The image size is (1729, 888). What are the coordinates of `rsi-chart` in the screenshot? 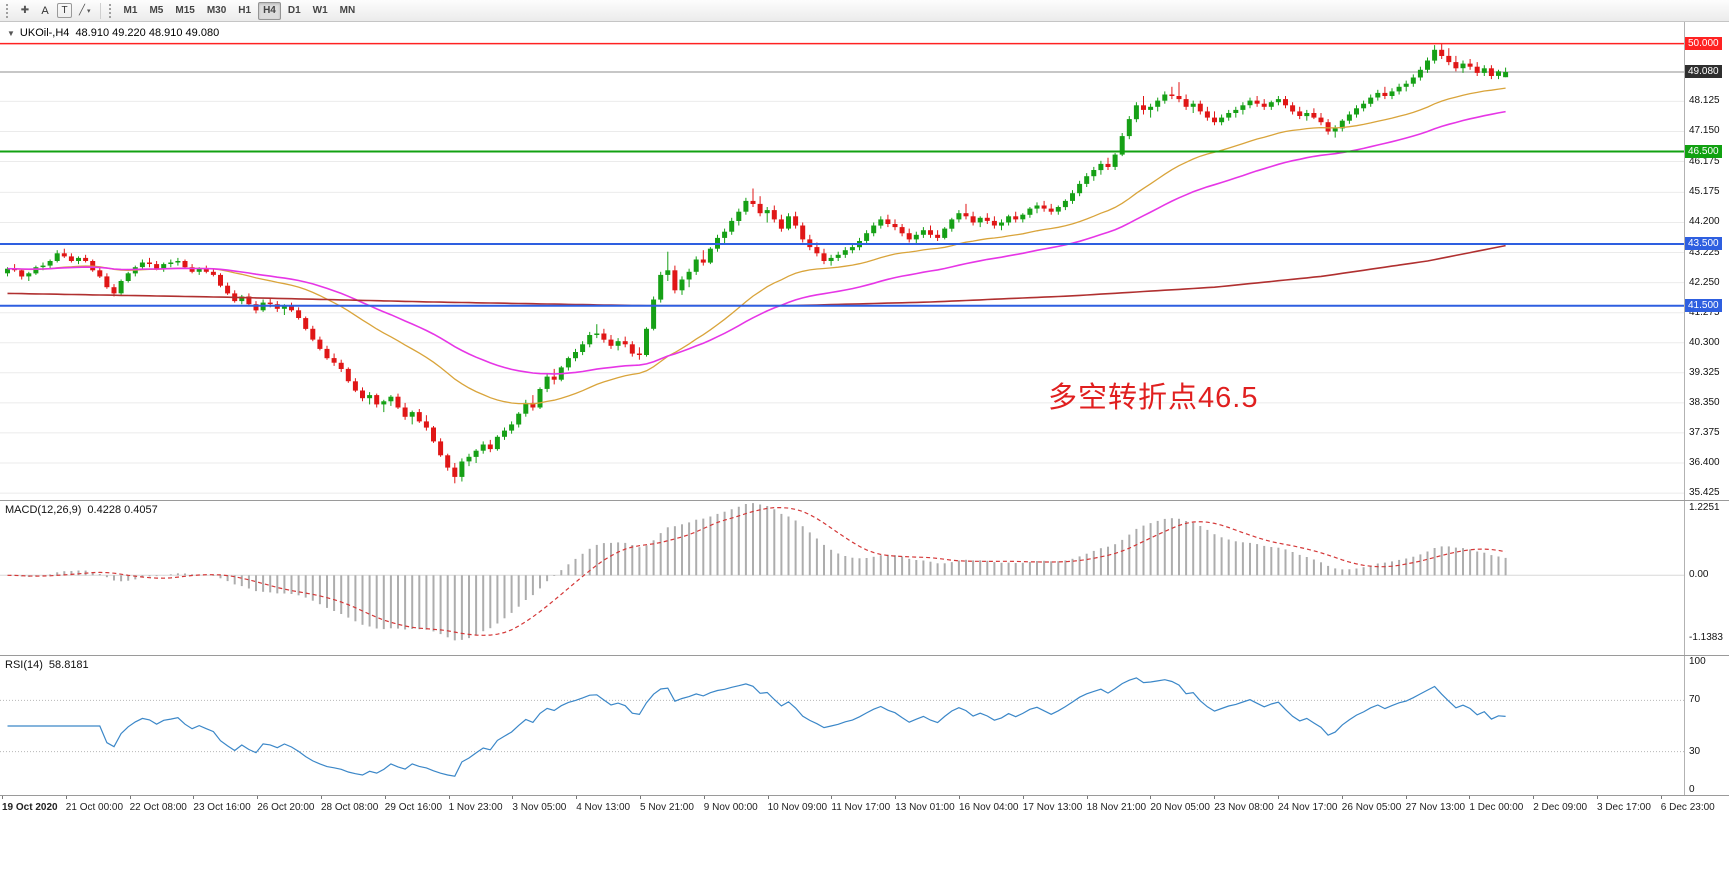 It's located at (842, 727).